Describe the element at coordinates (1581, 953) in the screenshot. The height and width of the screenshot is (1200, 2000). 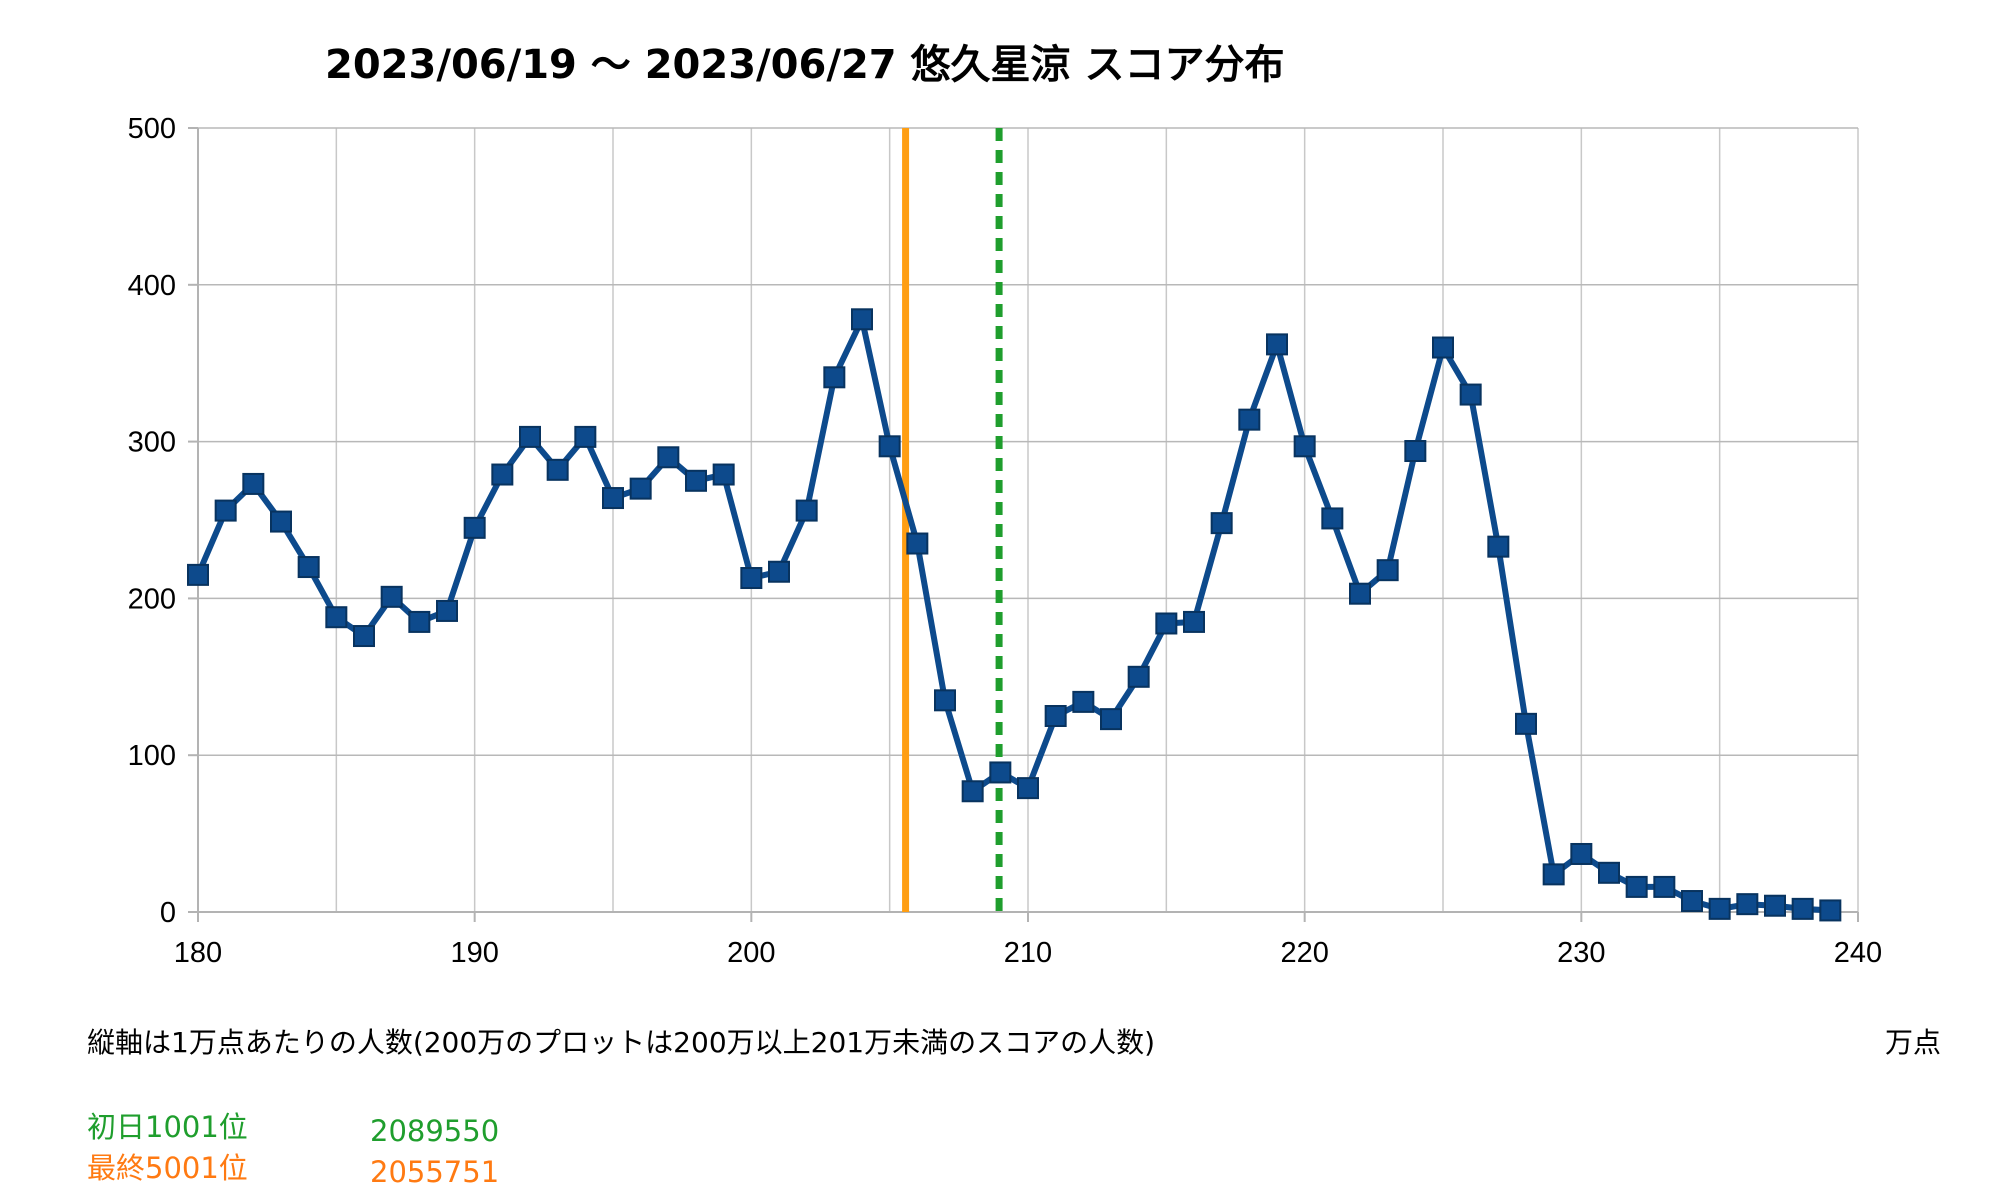
I see `x-tick-label: 230` at that location.